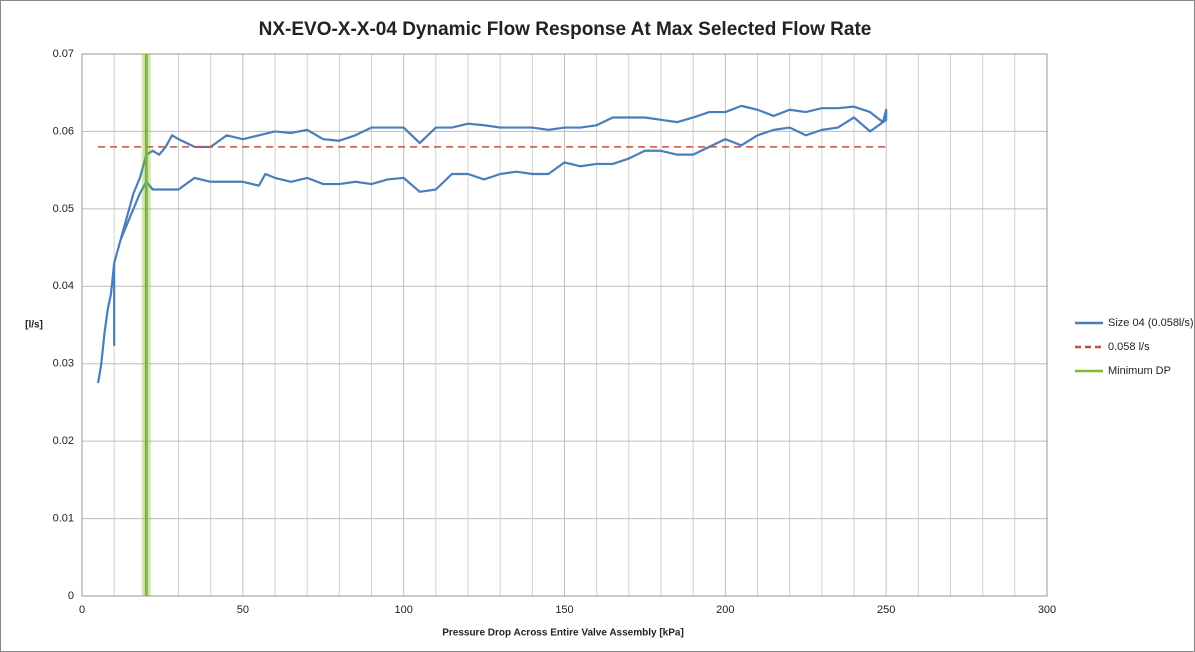 The height and width of the screenshot is (652, 1195). I want to click on x-tick-label: 100, so click(403, 610).